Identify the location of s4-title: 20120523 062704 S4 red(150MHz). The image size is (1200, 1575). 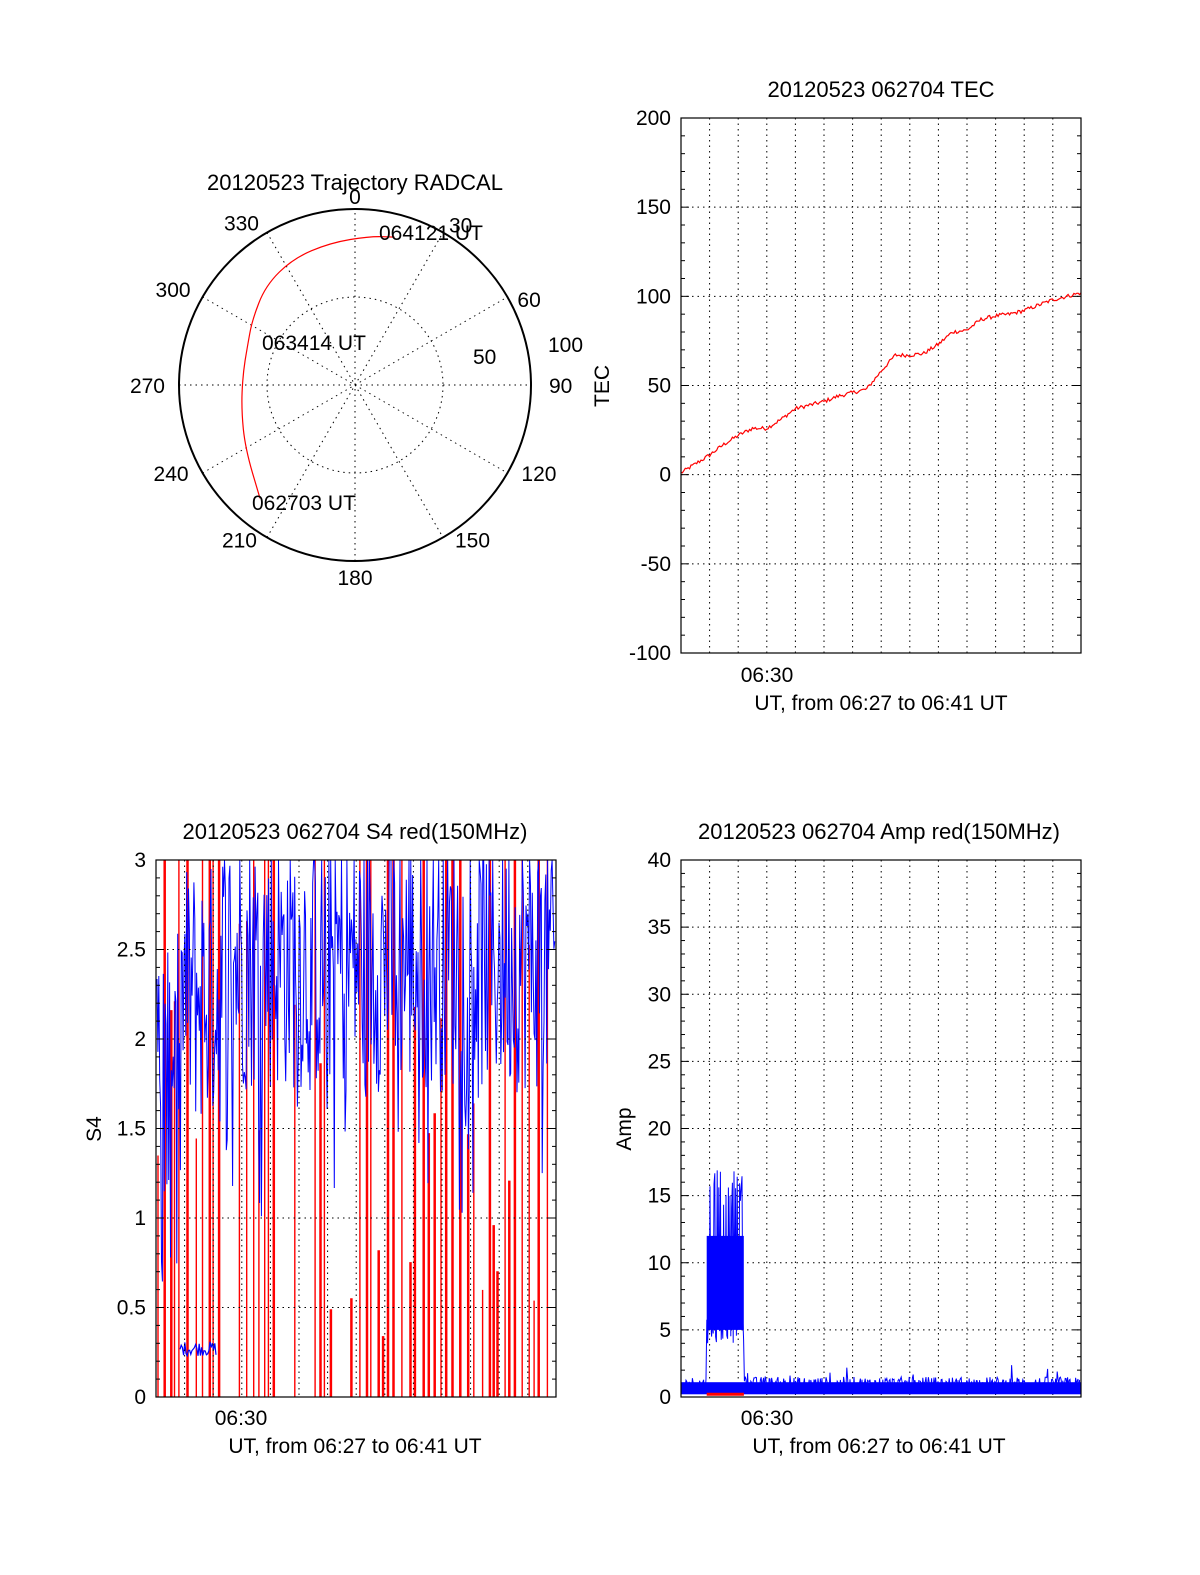
(355, 831).